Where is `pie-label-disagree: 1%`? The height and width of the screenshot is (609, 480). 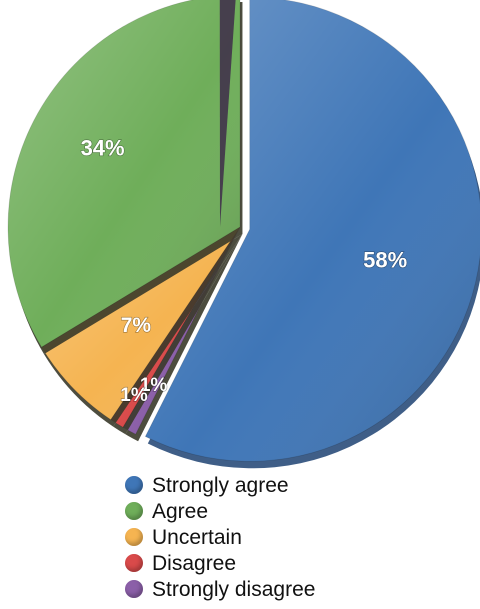 pie-label-disagree: 1% is located at coordinates (134, 395).